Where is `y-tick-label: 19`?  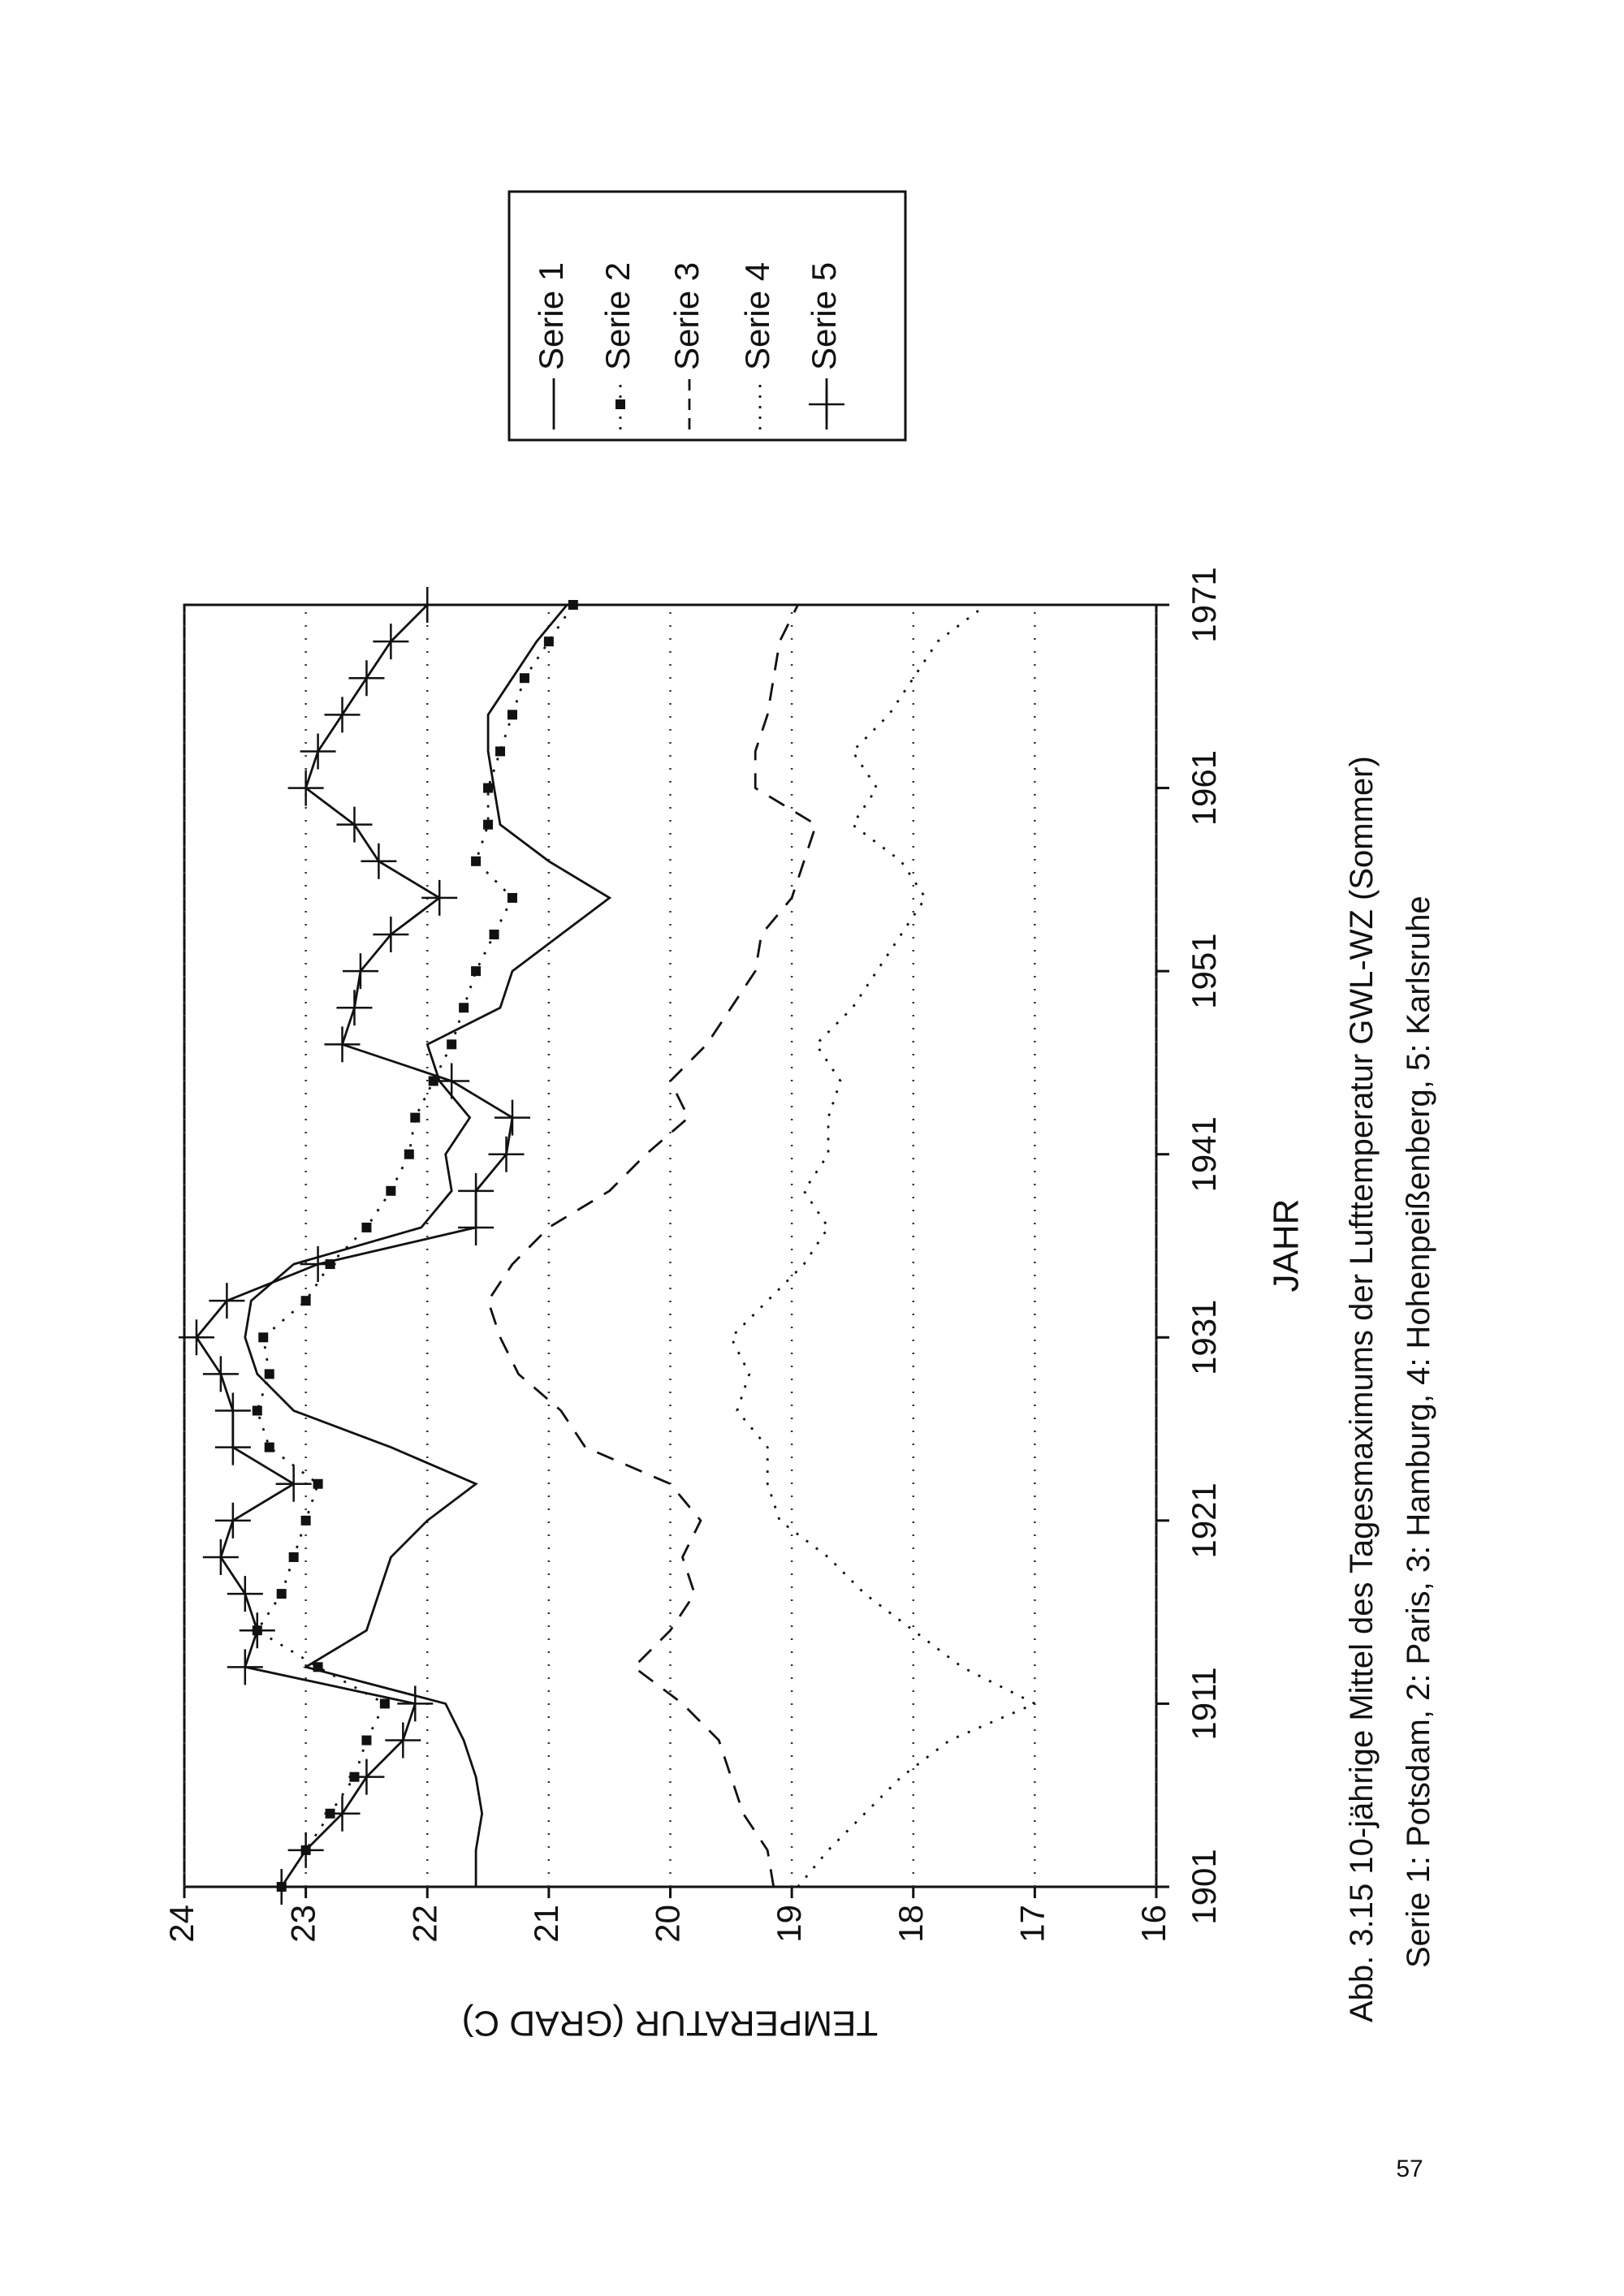
y-tick-label: 19 is located at coordinates (789, 1924).